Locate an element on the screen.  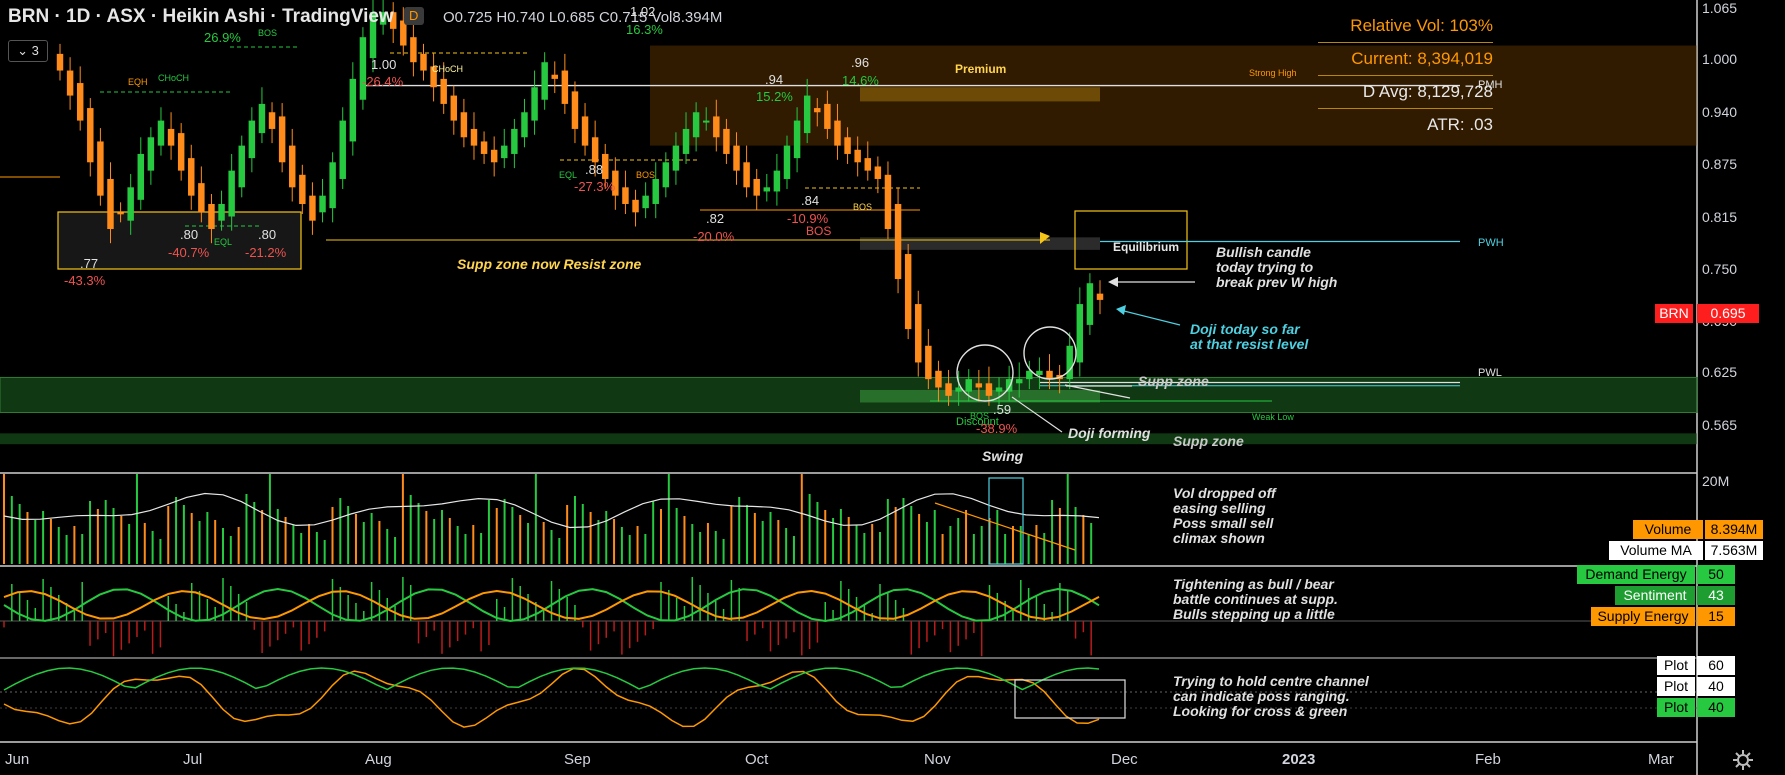
volume-ma-tag-value: 7.563M is located at coordinates (1734, 550).